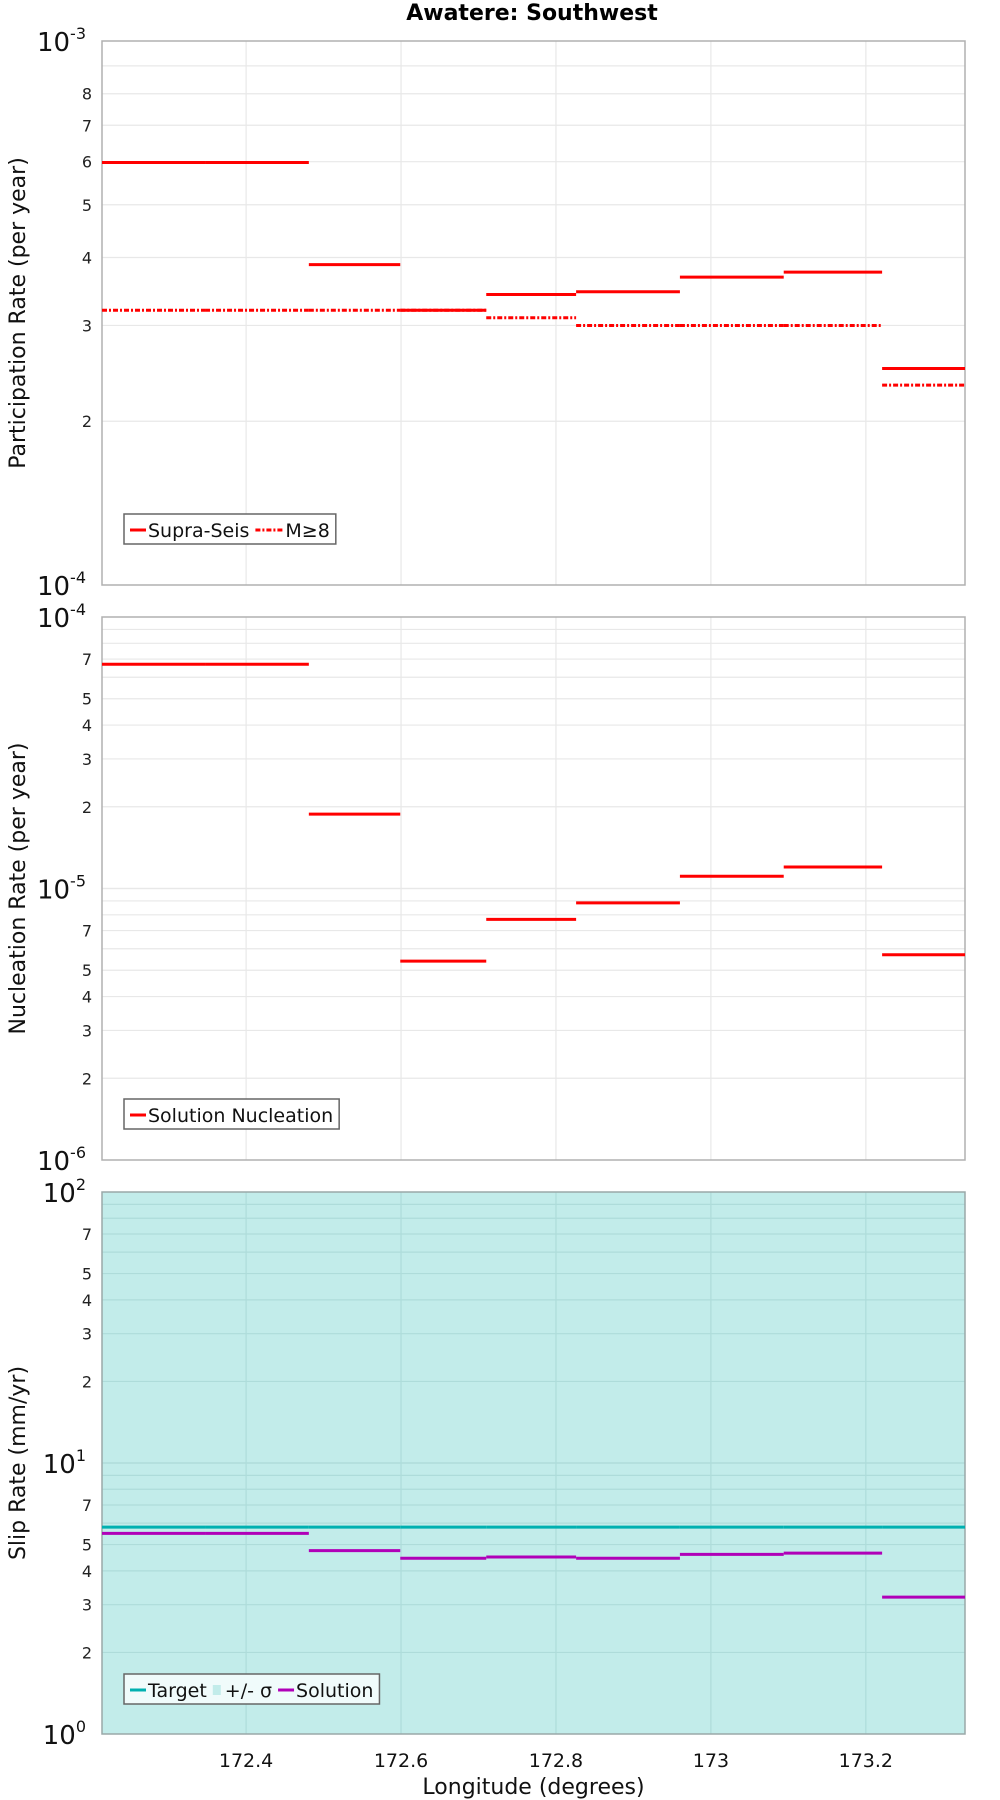 This screenshot has width=1000, height=1800. What do you see at coordinates (334, 1691) in the screenshot?
I see `legend-label: Solution` at bounding box center [334, 1691].